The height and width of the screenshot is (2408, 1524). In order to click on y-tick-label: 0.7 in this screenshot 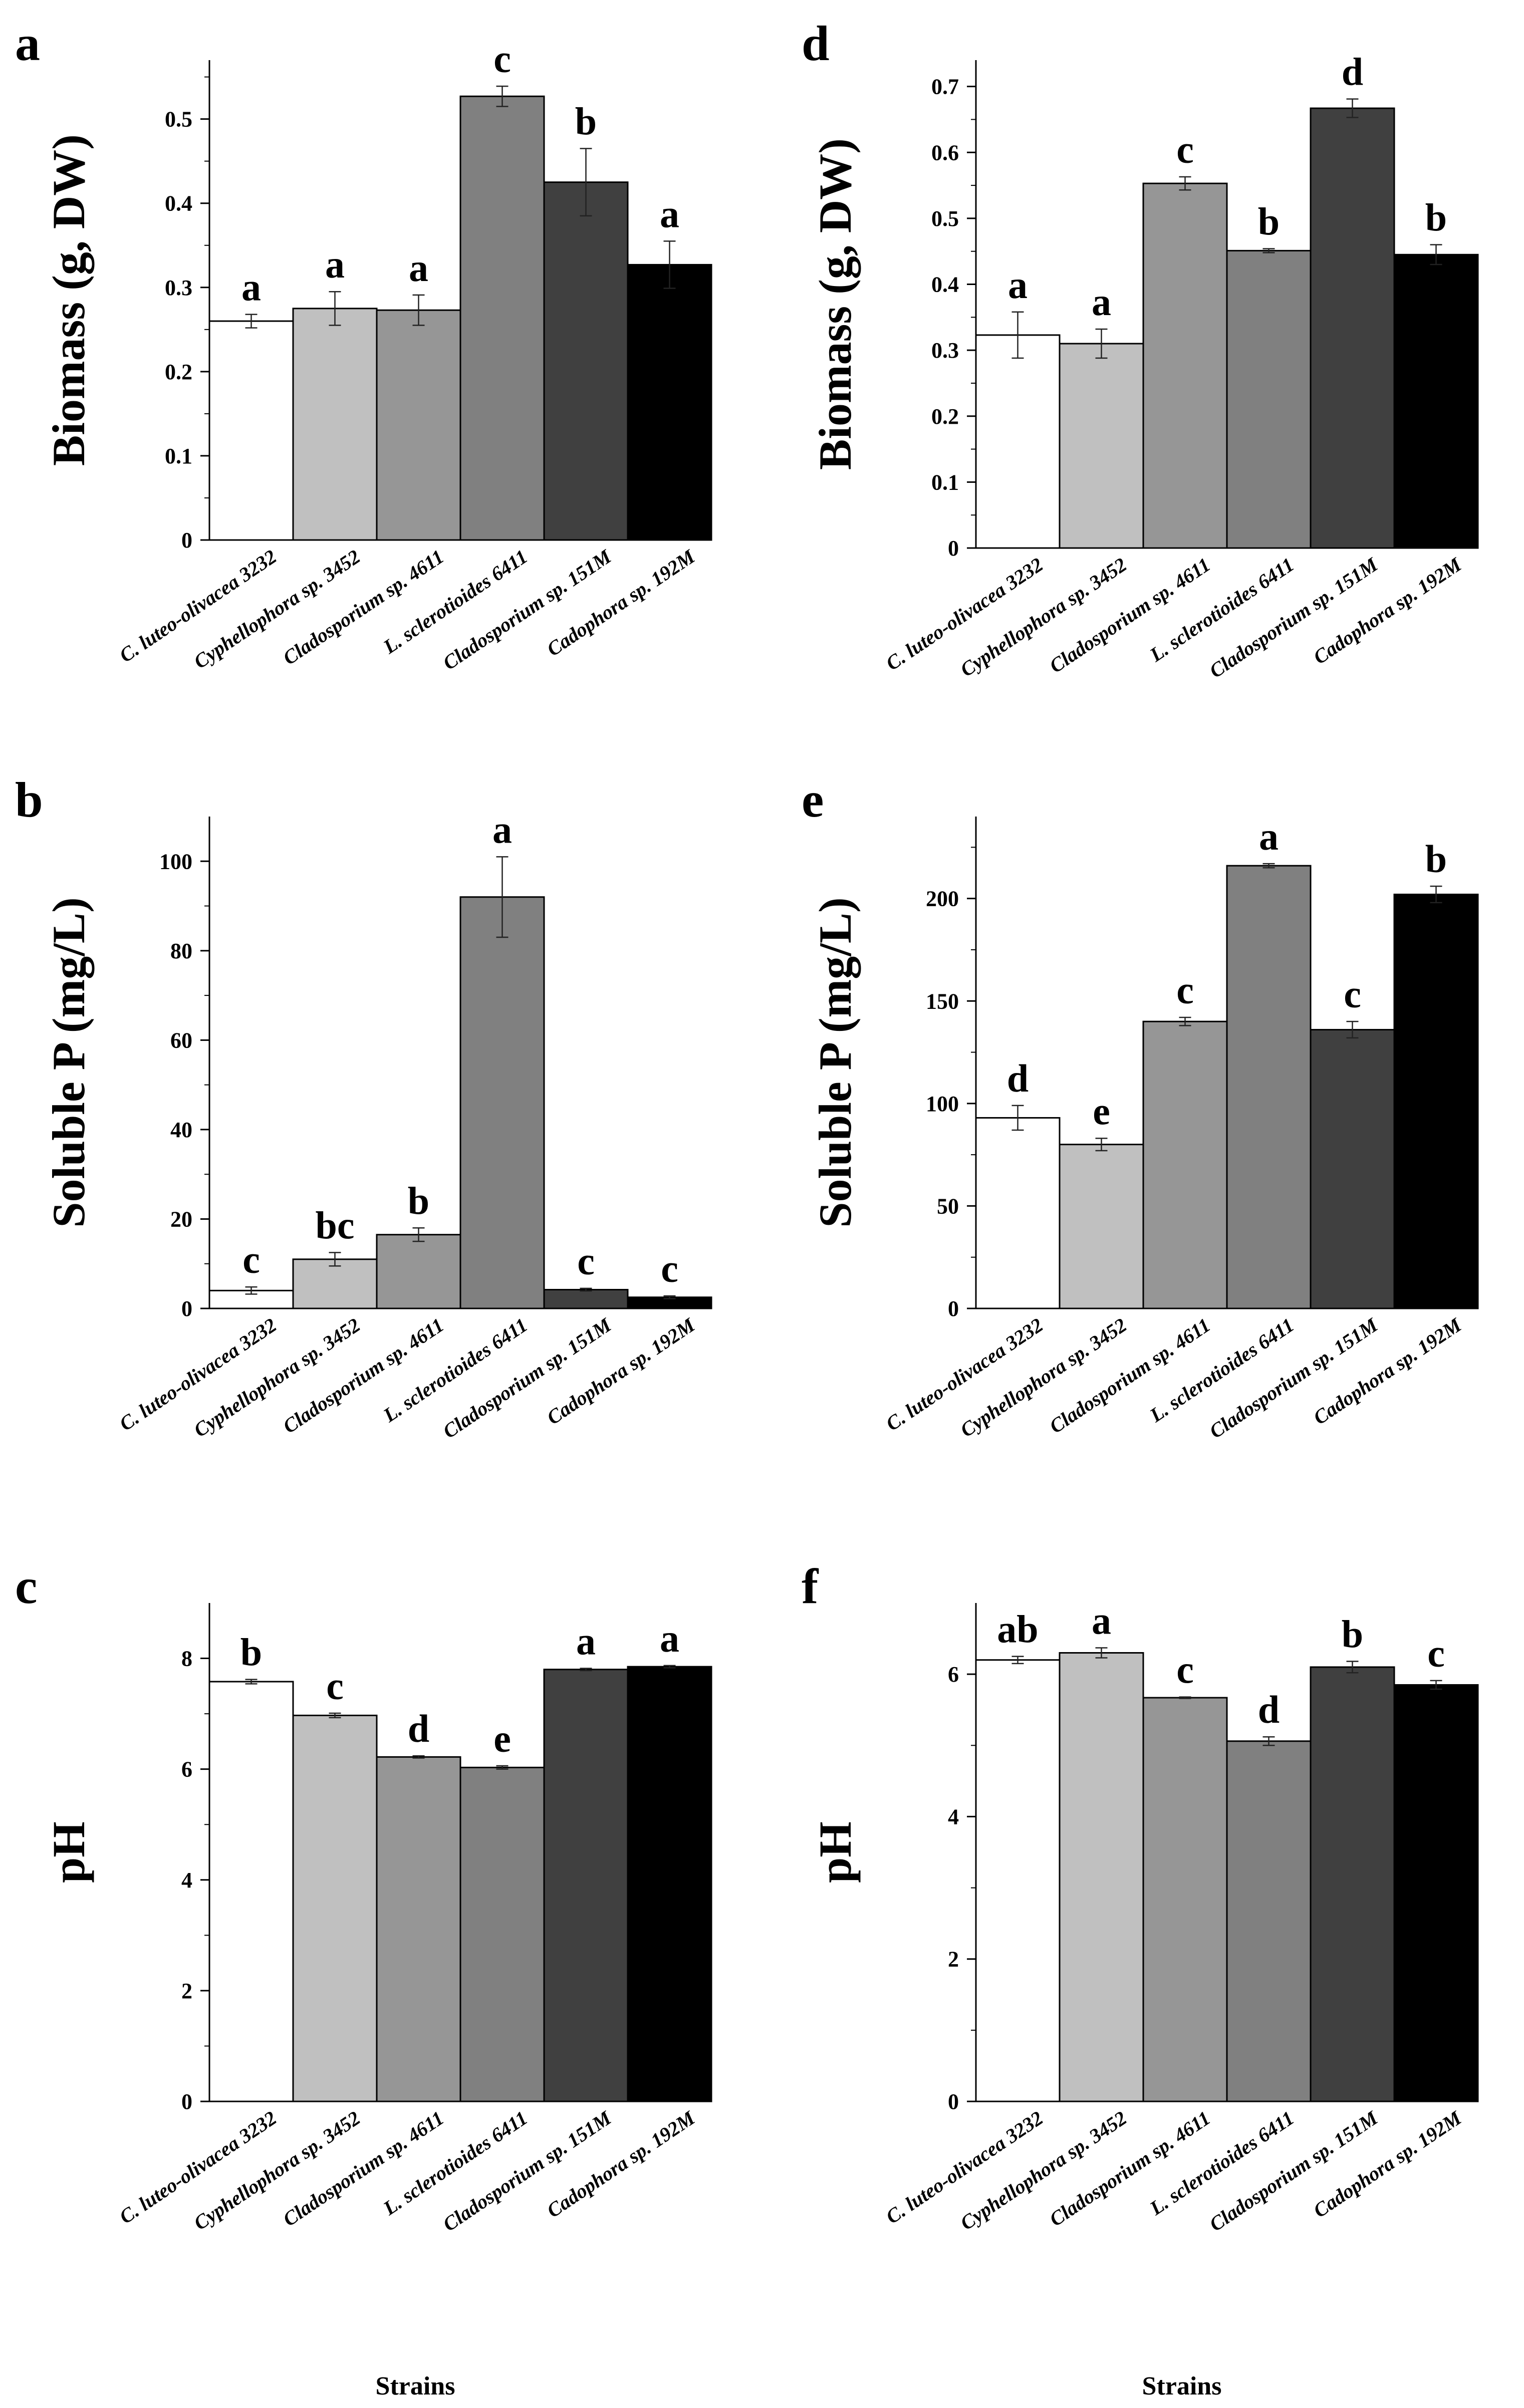, I will do `click(945, 87)`.